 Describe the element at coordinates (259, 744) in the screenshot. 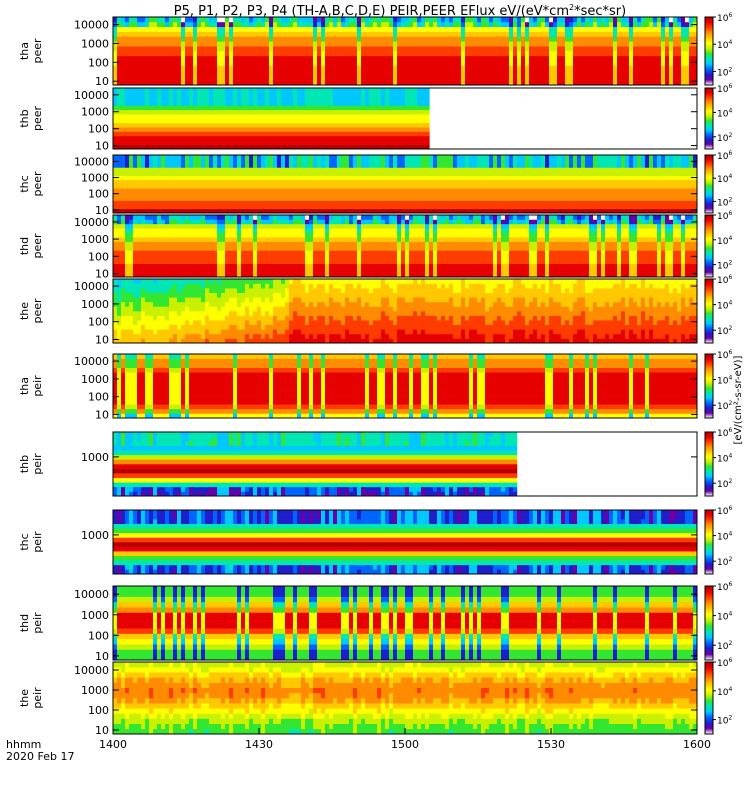

I see `x-tick-label: 1430` at that location.